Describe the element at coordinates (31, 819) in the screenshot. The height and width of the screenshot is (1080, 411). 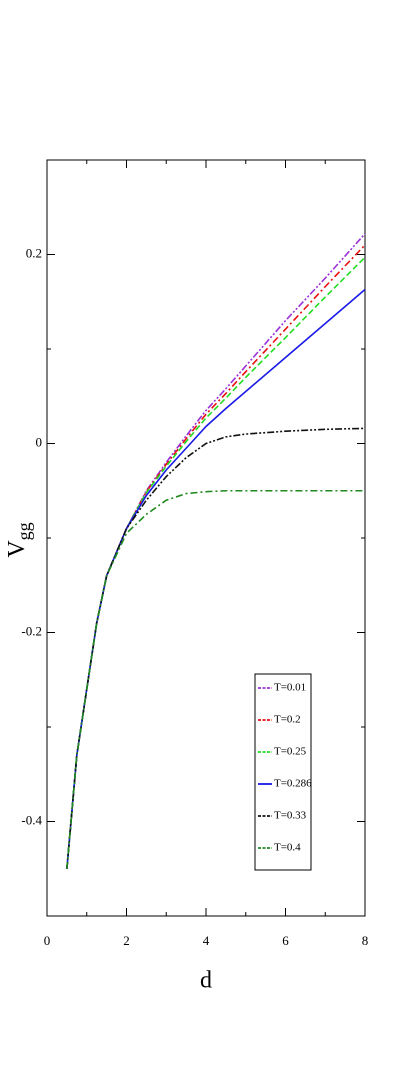
I see `y-tick-label: -0.4` at that location.